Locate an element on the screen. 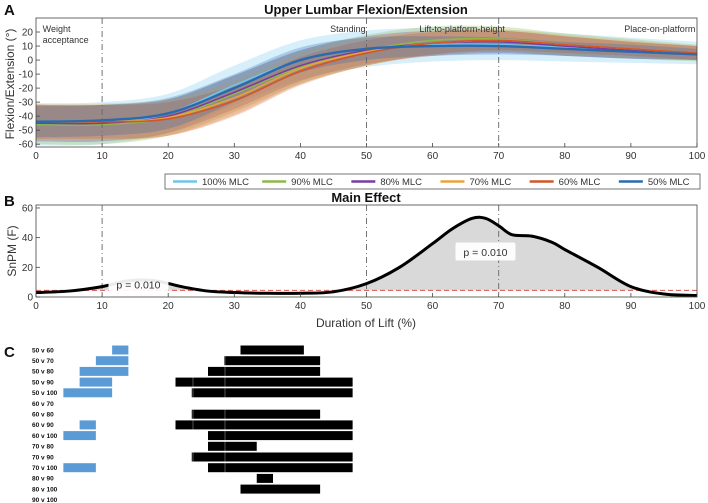  significant-area is located at coordinates (366, 254).